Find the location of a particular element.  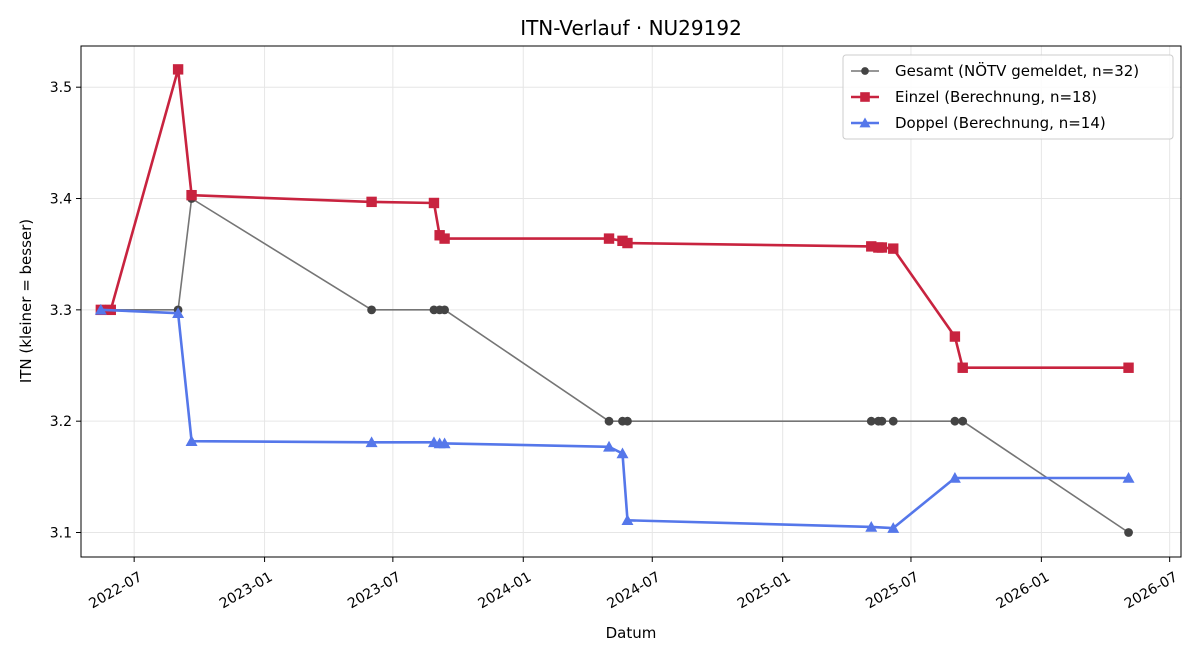

legend-label: Einzel (Berechnung, n=18) is located at coordinates (996, 97).